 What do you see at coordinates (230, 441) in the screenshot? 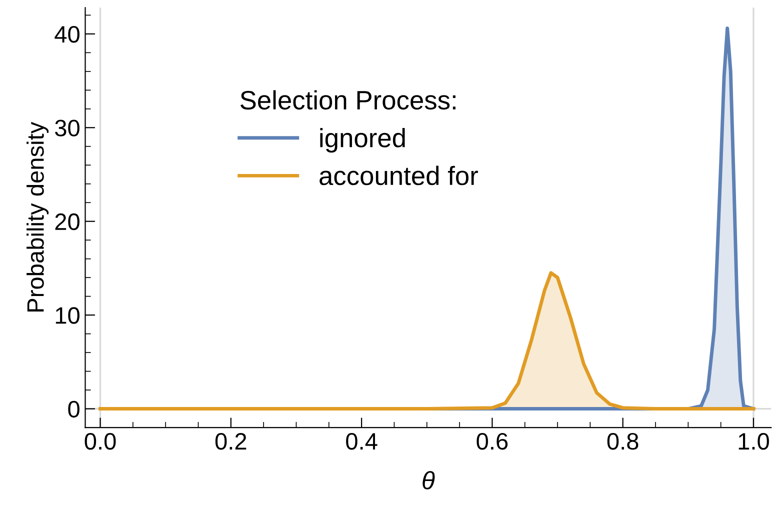
I see `x-tick-label: 0.2` at bounding box center [230, 441].